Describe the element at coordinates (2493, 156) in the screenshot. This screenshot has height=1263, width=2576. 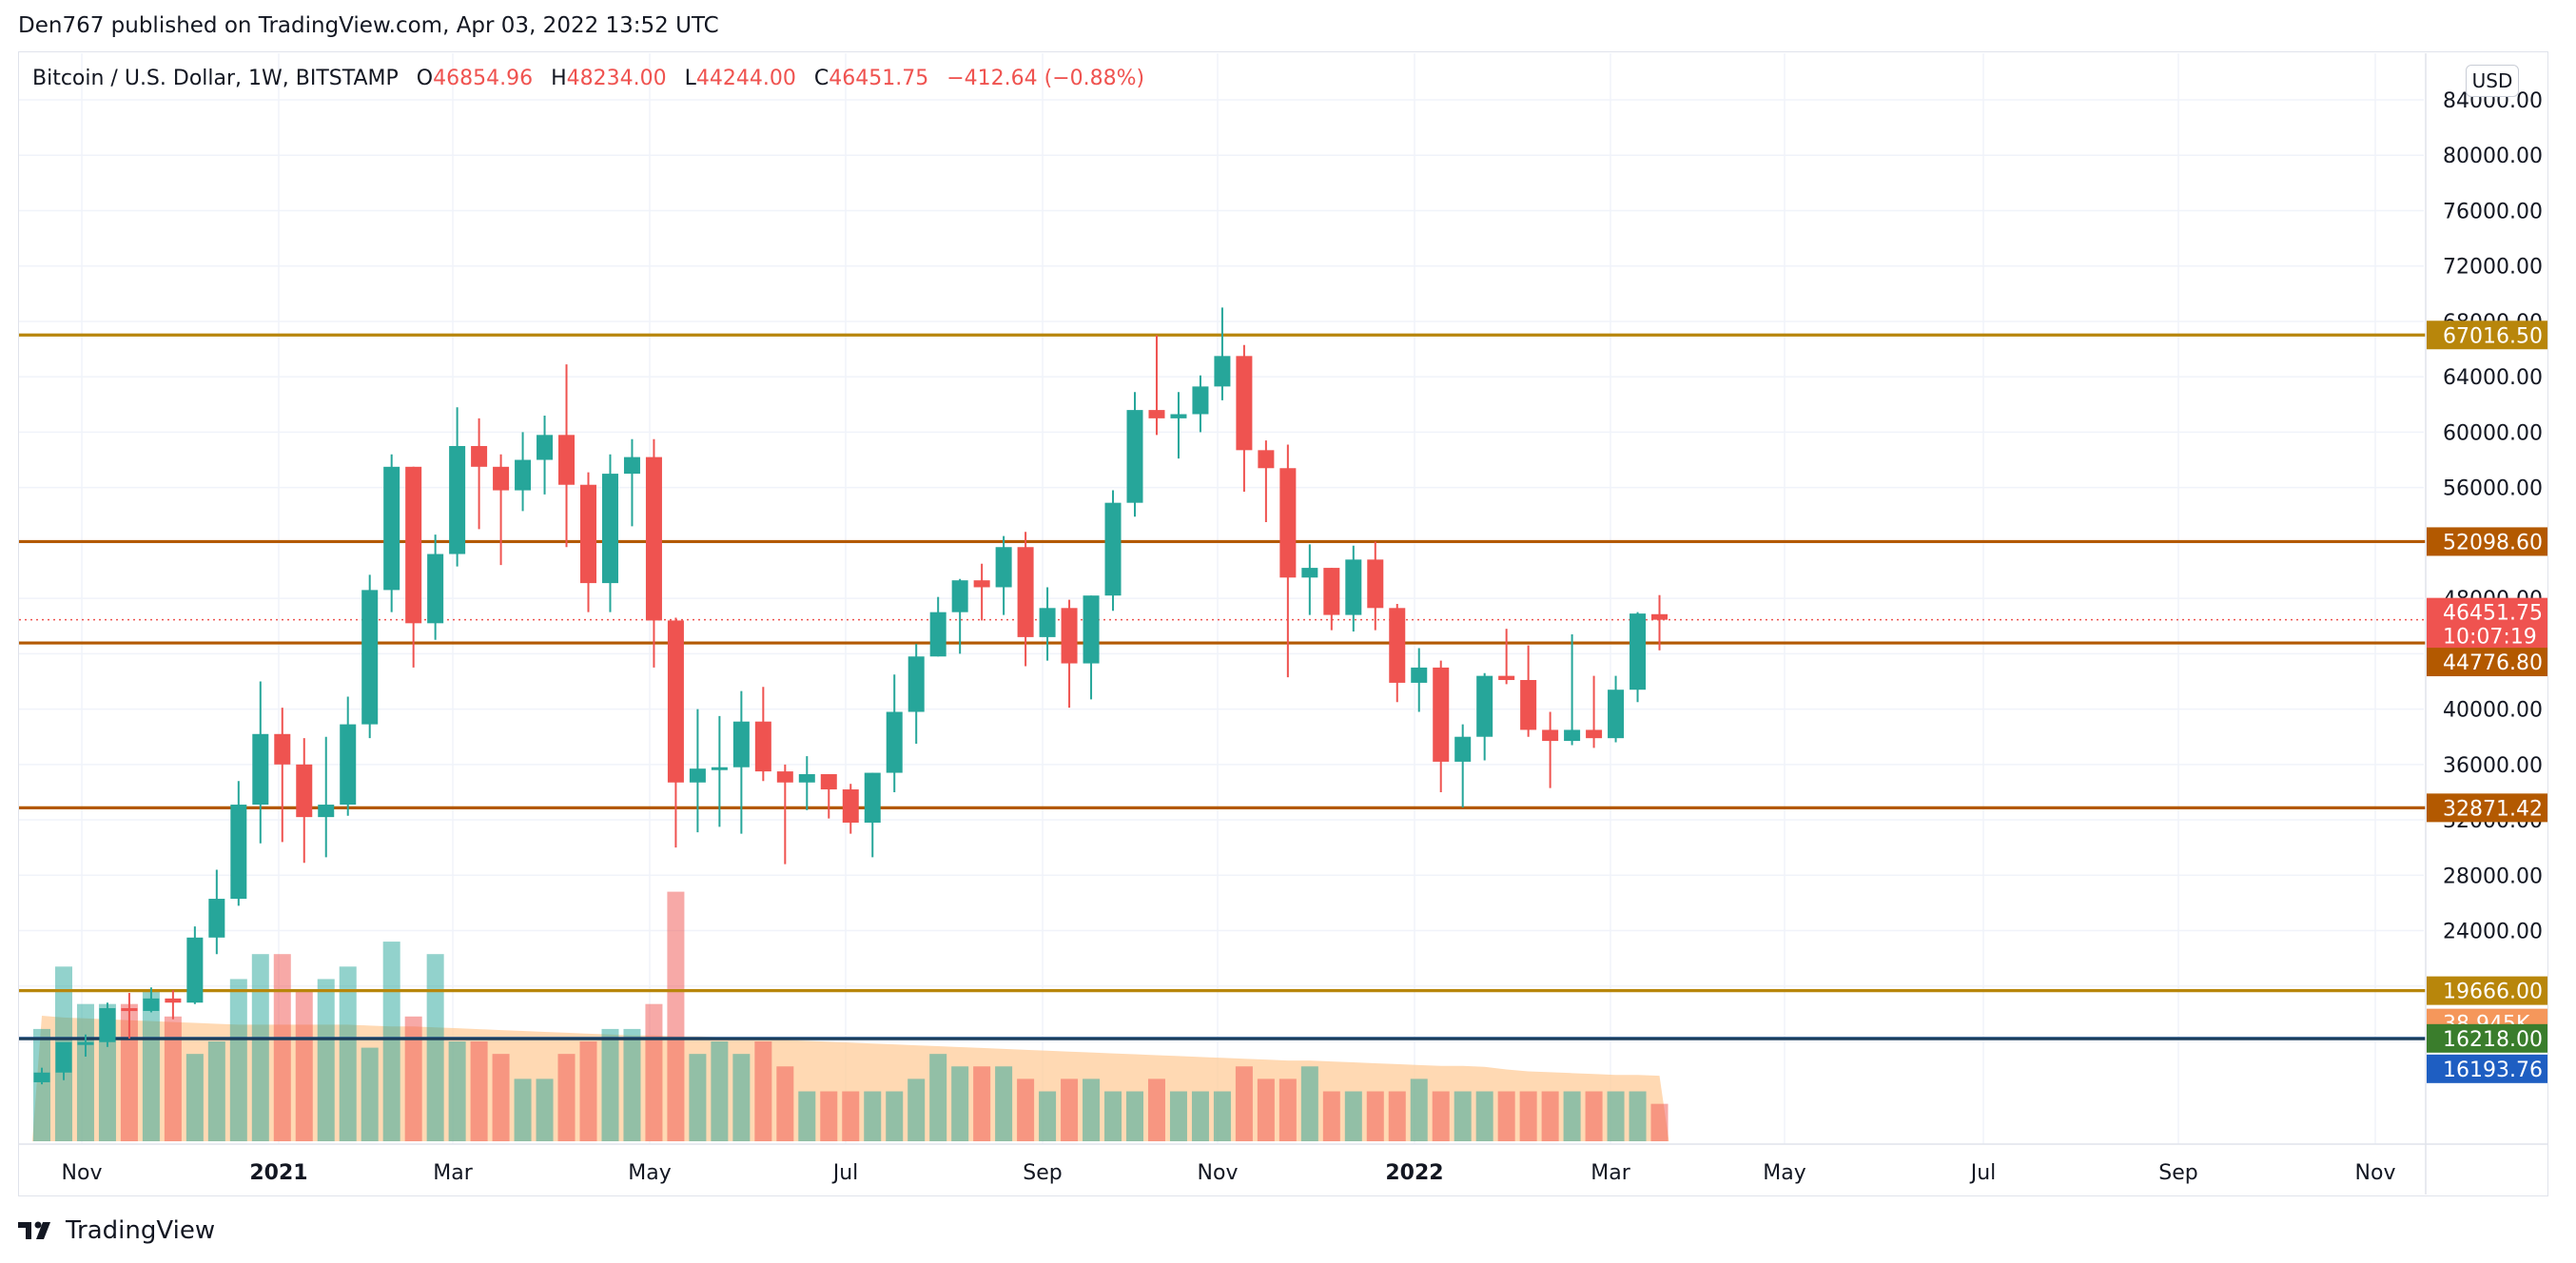
I see `price-axis-tick-label: 80000.00` at that location.